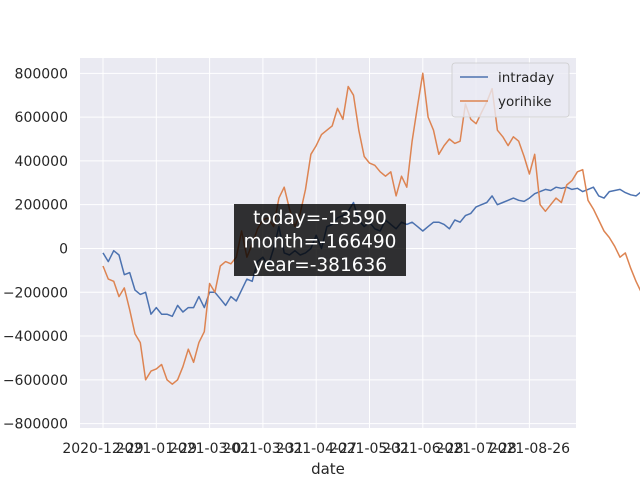 Image resolution: width=640 pixels, height=480 pixels. What do you see at coordinates (320, 265) in the screenshot?
I see `annotation-line: year=-381636` at bounding box center [320, 265].